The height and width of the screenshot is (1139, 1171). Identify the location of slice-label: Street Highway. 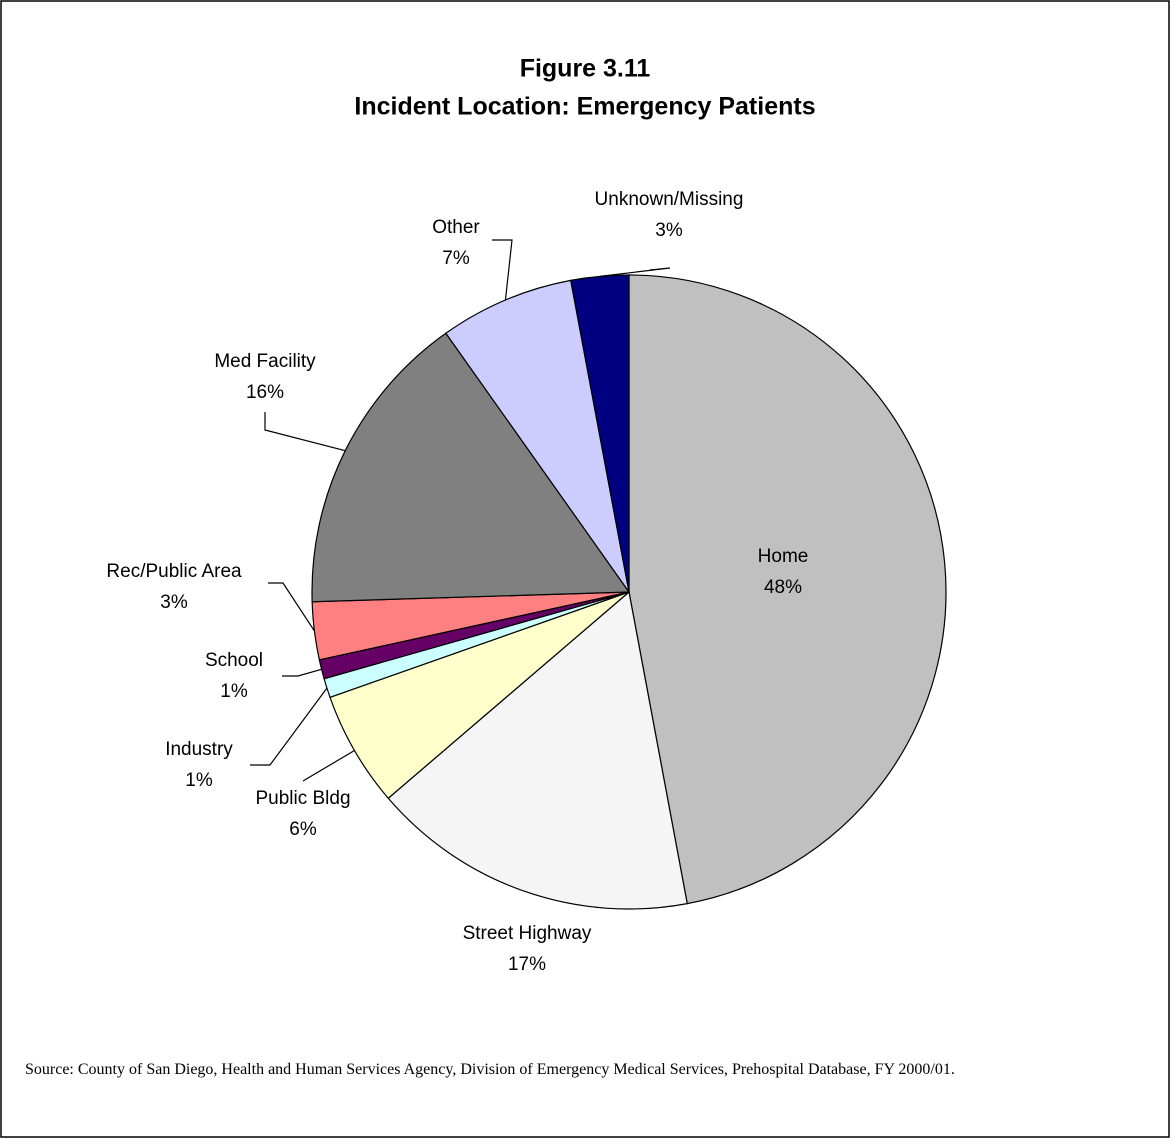
(527, 933).